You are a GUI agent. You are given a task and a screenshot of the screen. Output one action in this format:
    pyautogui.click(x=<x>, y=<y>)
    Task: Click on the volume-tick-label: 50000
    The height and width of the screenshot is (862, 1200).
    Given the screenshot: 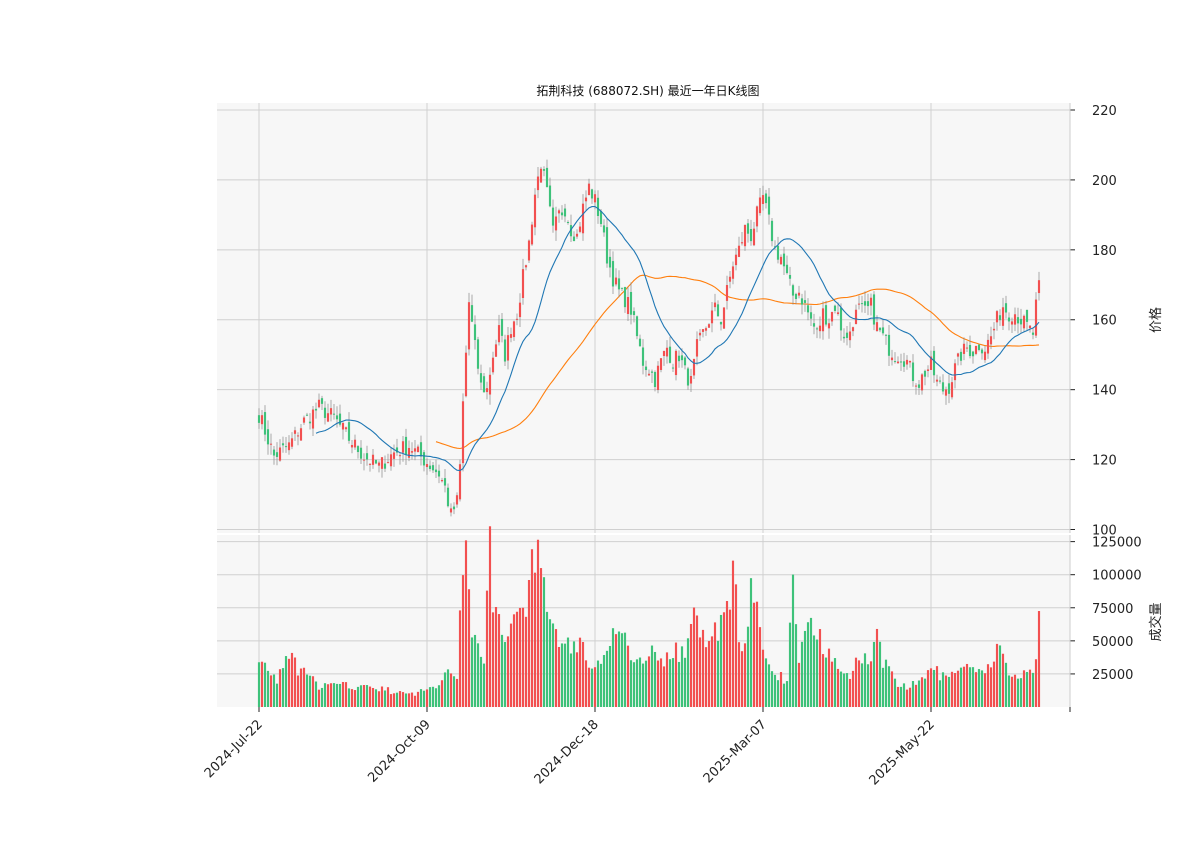 What is the action you would take?
    pyautogui.click(x=1112, y=642)
    